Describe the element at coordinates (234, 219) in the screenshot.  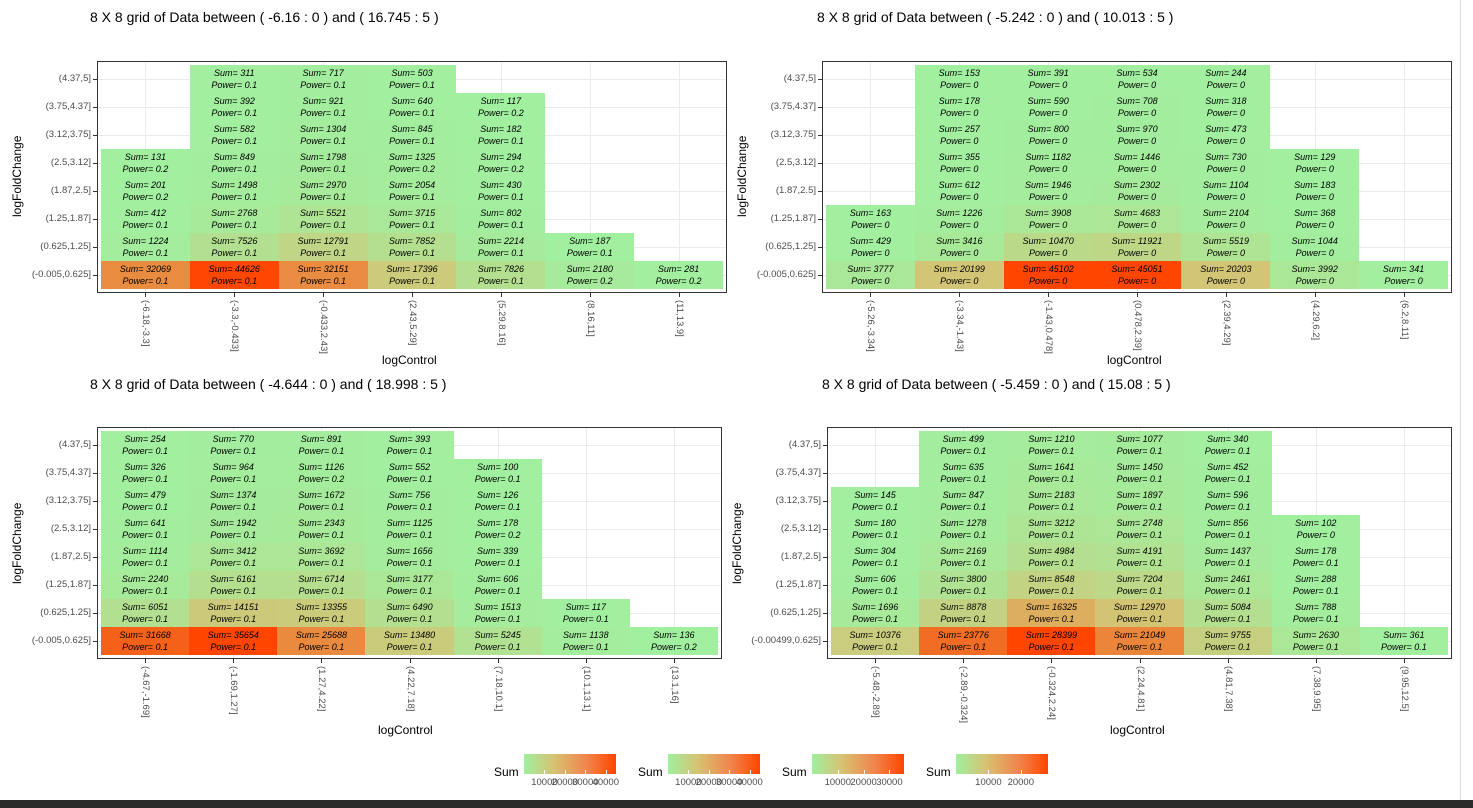
I see `heatmap-cell: Sum= 2768 Power= 0.1` at that location.